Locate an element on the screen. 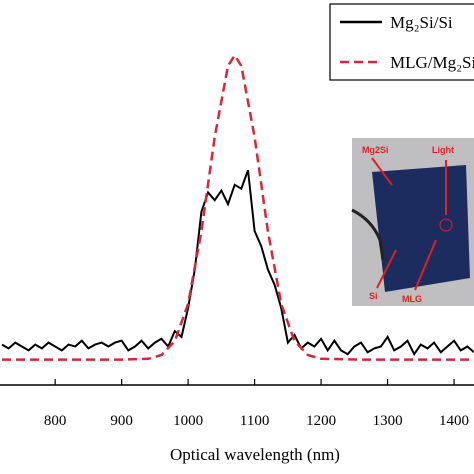 This screenshot has height=474, width=474. legend-box is located at coordinates (401, 42).